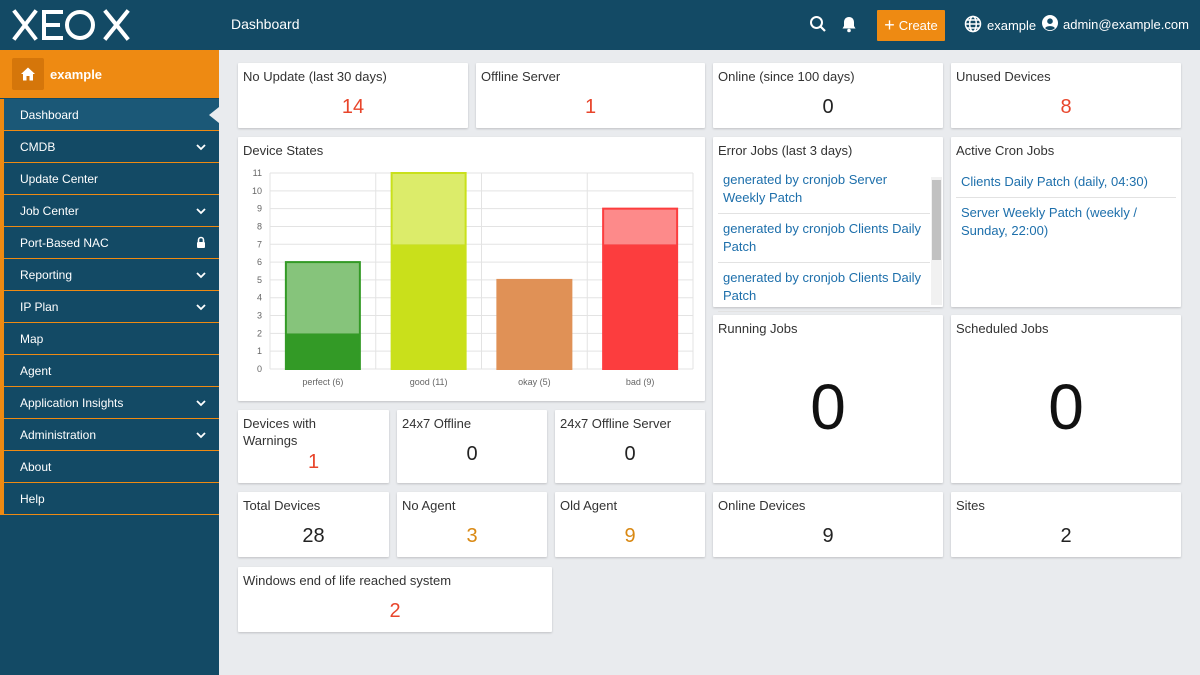  I want to click on card-devices-with-warnings: Devices with Warnings 1, so click(313, 446).